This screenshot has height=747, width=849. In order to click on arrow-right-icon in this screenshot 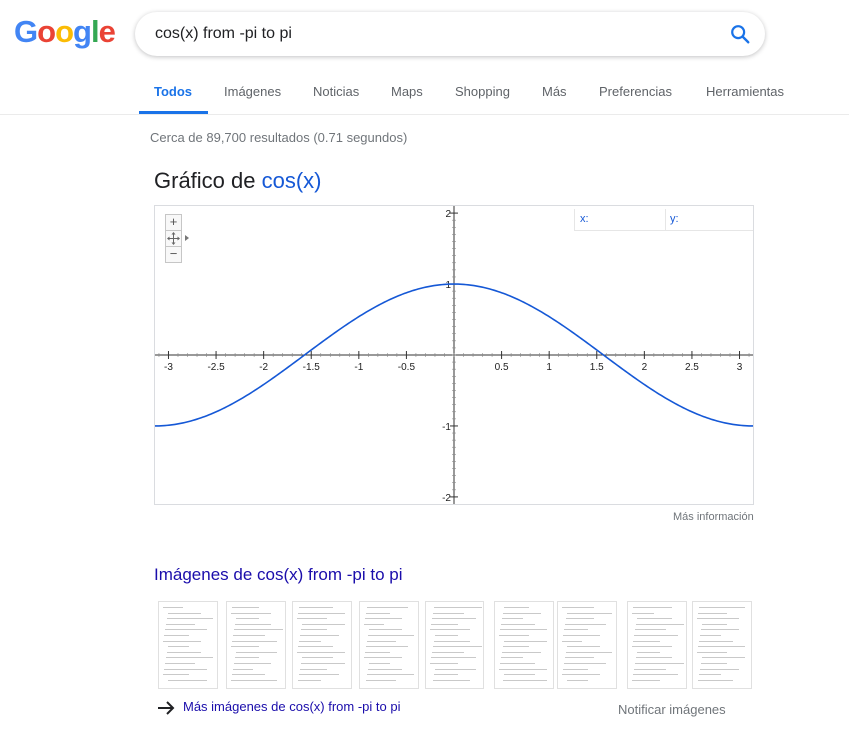, I will do `click(166, 707)`.